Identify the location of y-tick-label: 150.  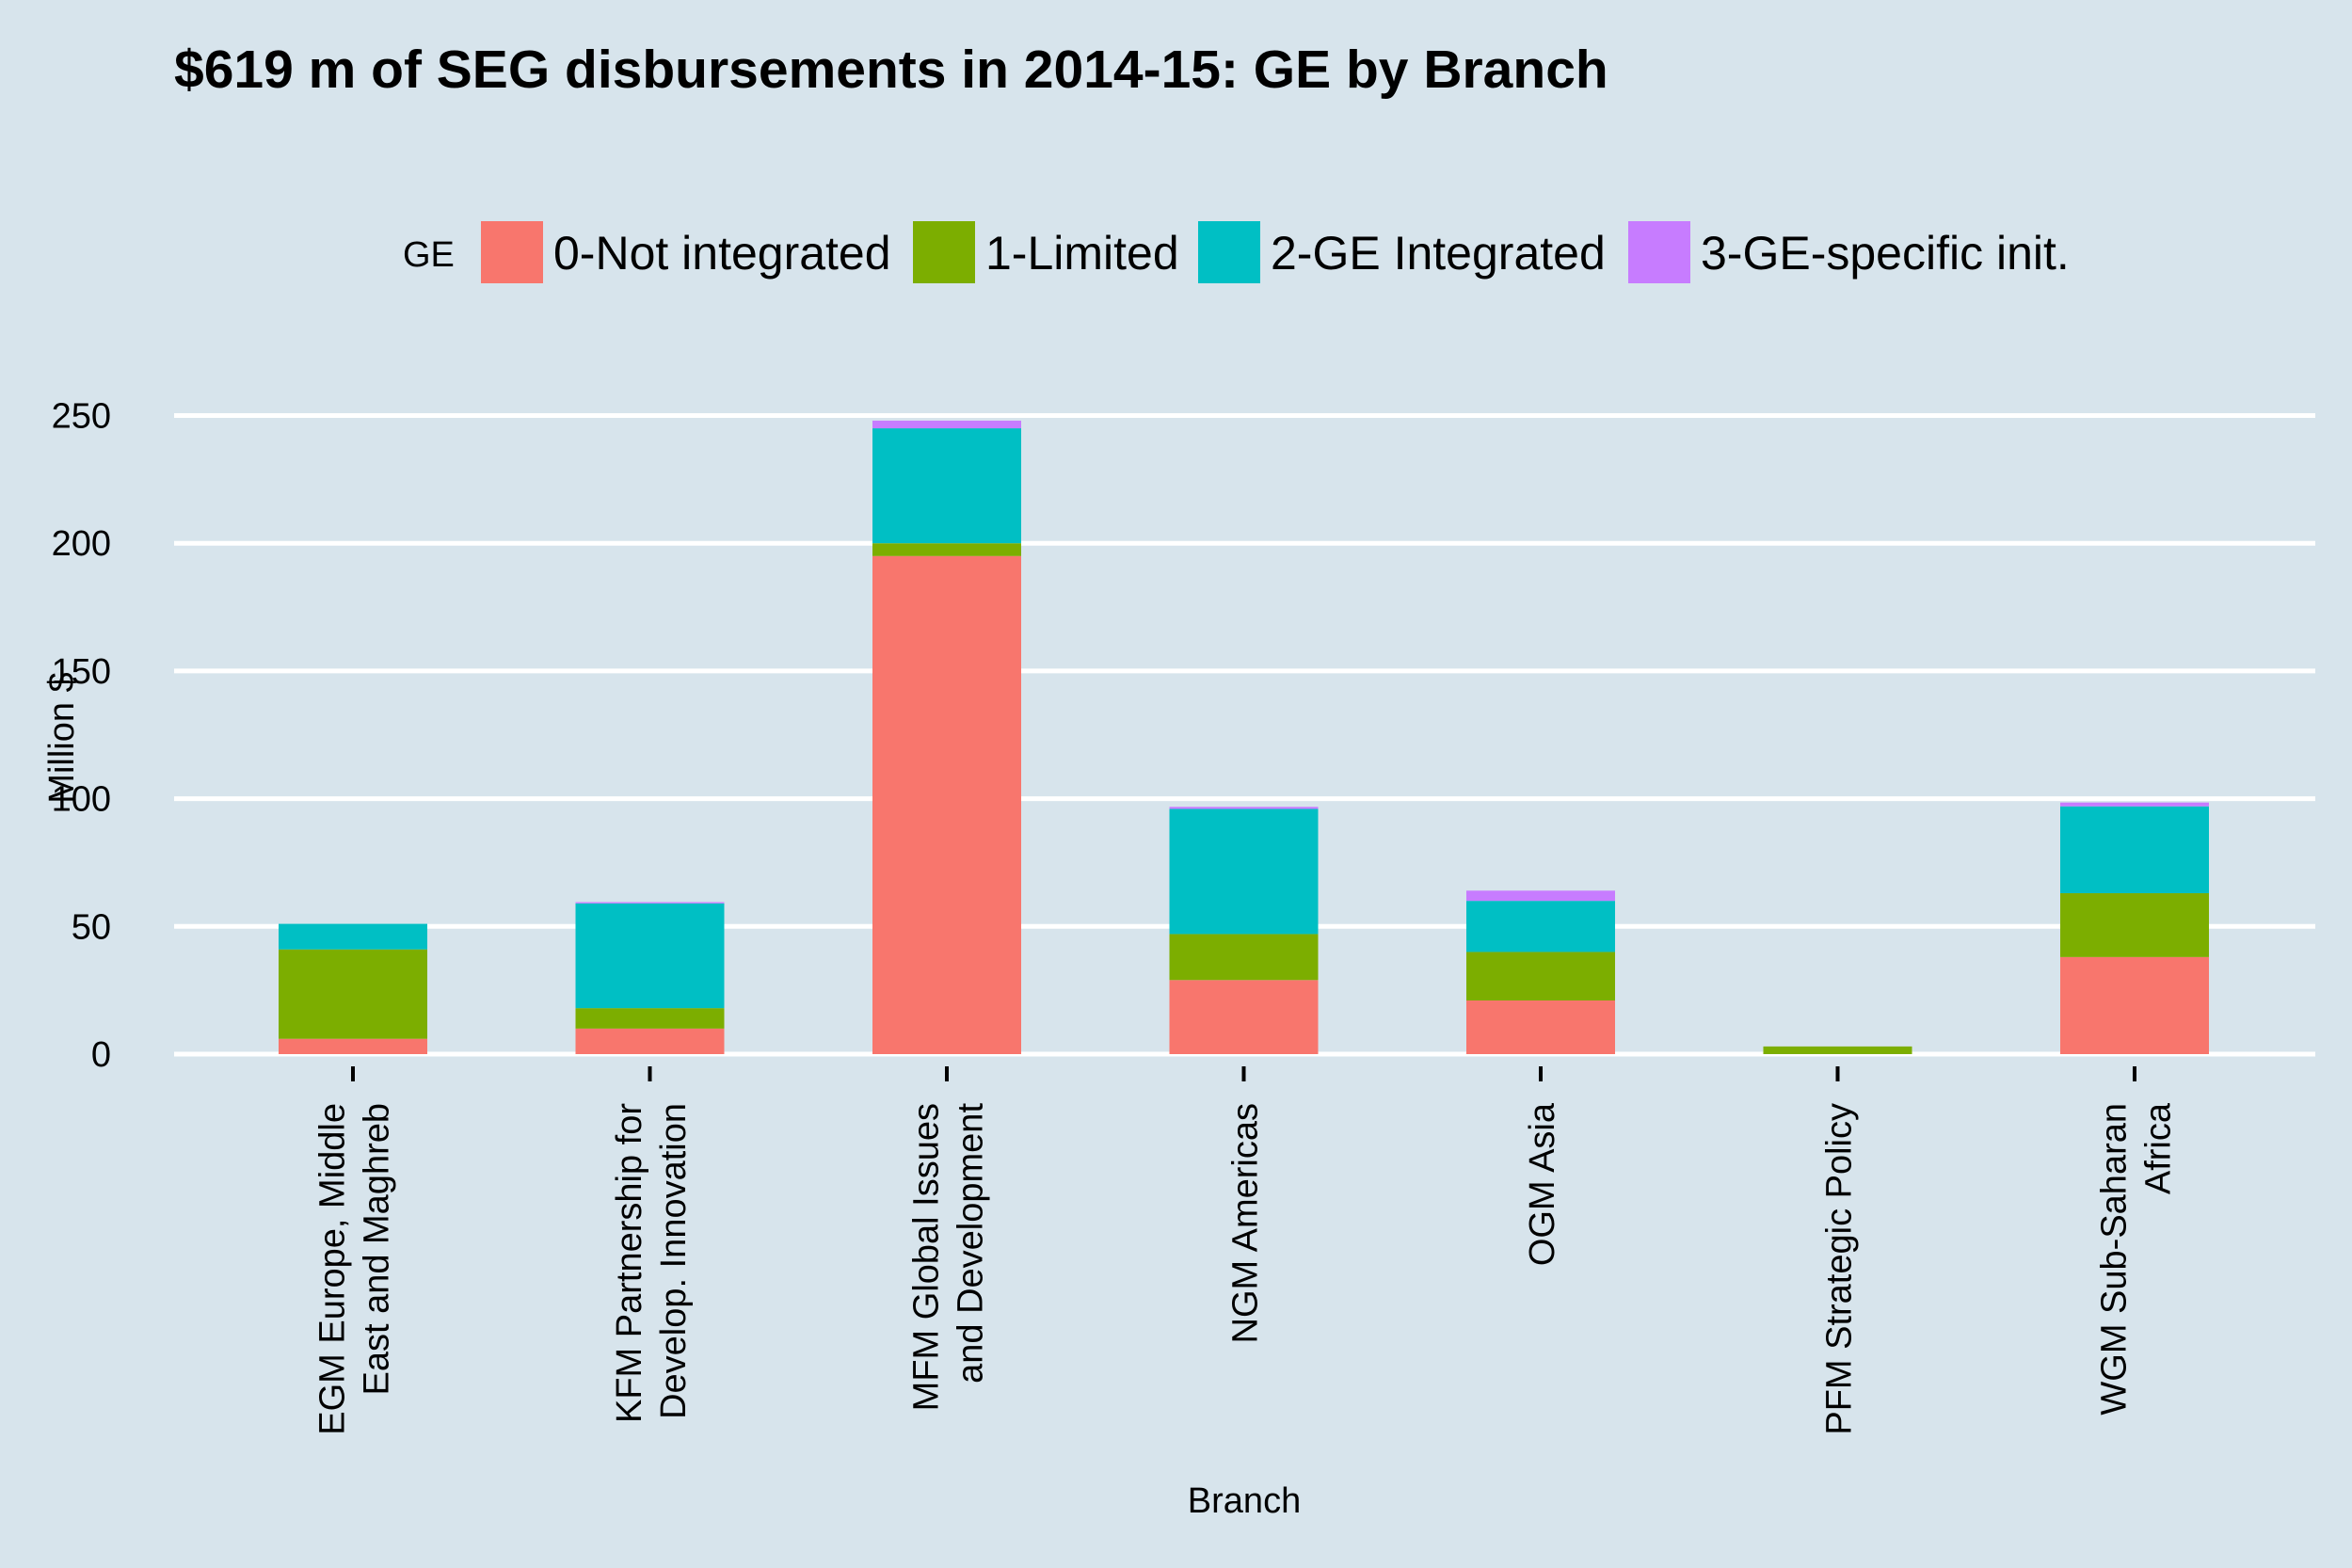
(81, 672).